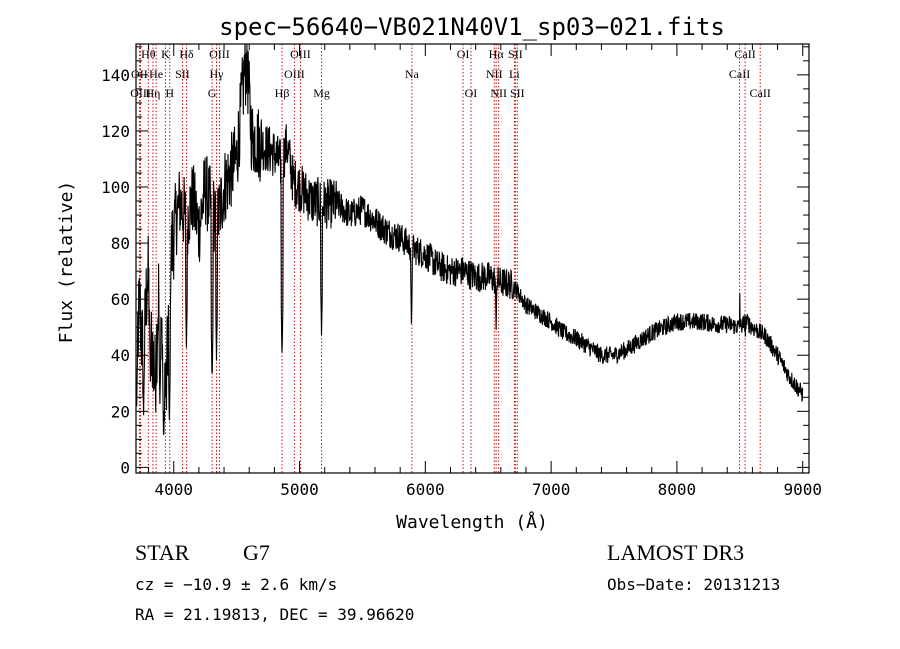 The width and height of the screenshot is (900, 649). Describe the element at coordinates (148, 54) in the screenshot. I see `line-label-0: Hθ` at that location.